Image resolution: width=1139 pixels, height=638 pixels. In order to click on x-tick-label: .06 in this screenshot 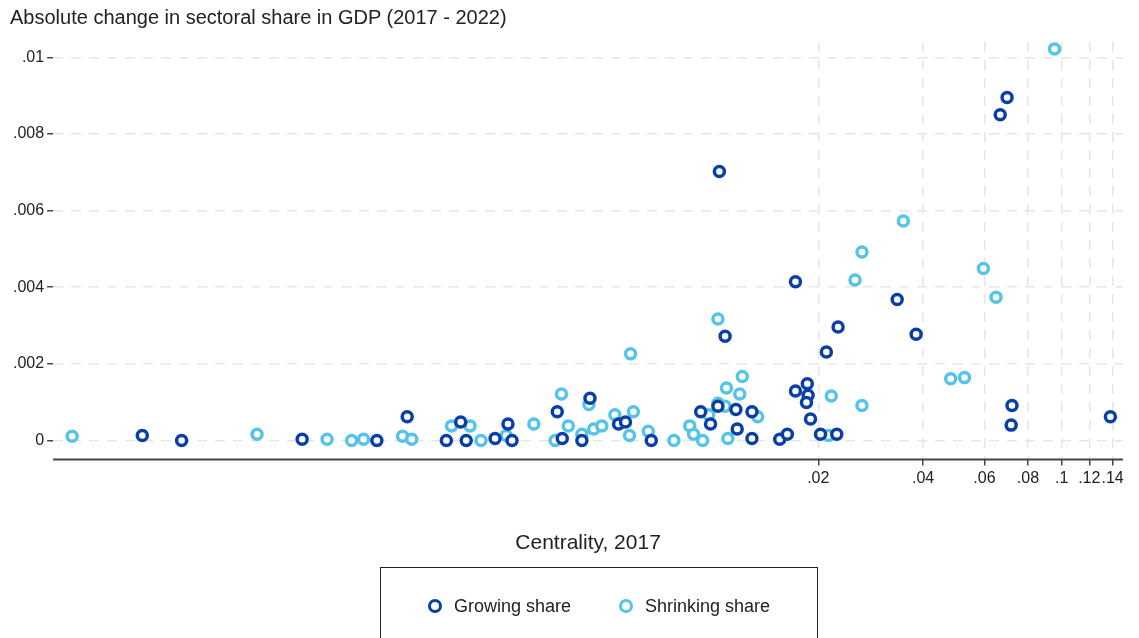, I will do `click(984, 477)`.